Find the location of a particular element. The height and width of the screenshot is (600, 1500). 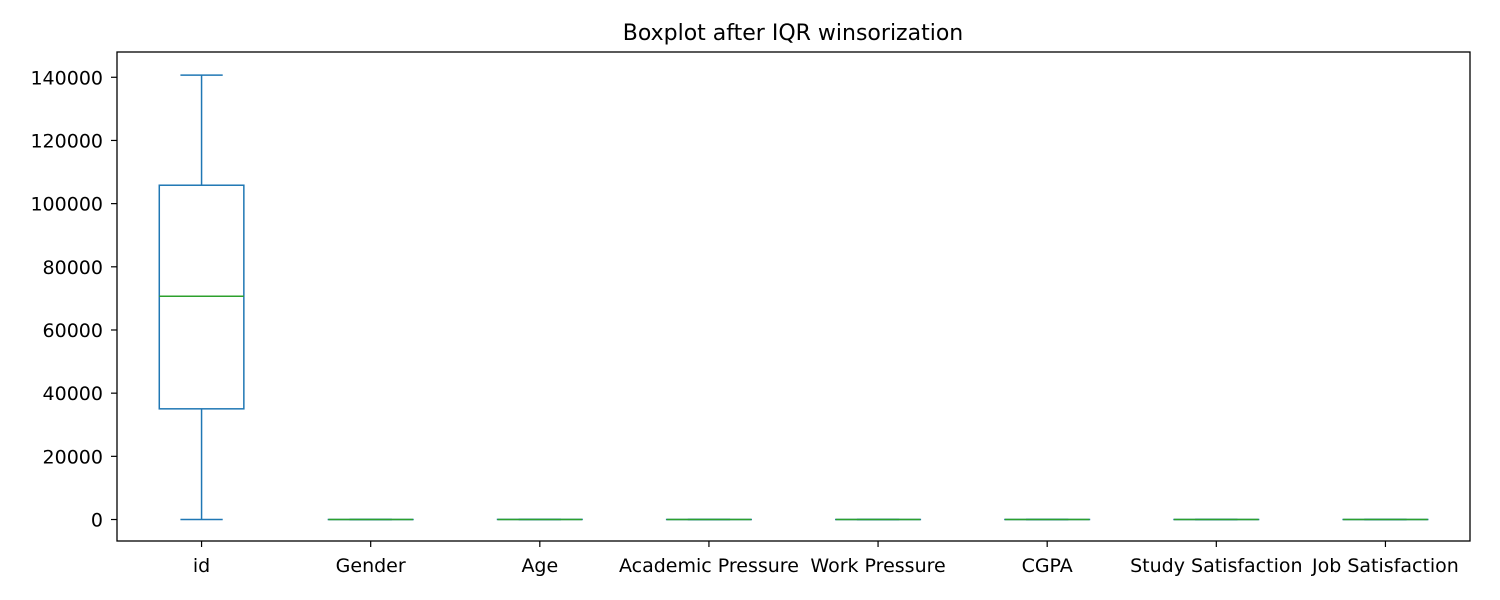

y-tick-label: 20000 is located at coordinates (73, 457).